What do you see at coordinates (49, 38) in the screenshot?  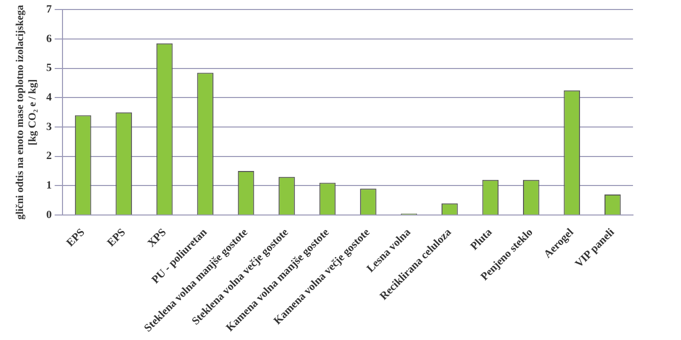 I see `y-tick-label: 6` at bounding box center [49, 38].